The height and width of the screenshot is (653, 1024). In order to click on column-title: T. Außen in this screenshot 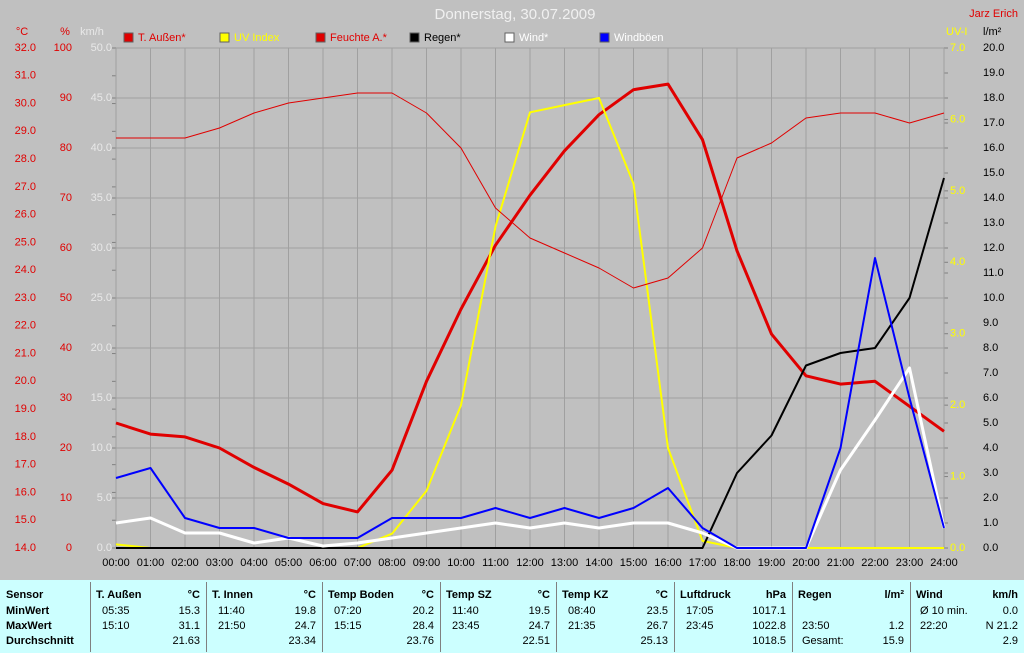, I will do `click(119, 595)`.